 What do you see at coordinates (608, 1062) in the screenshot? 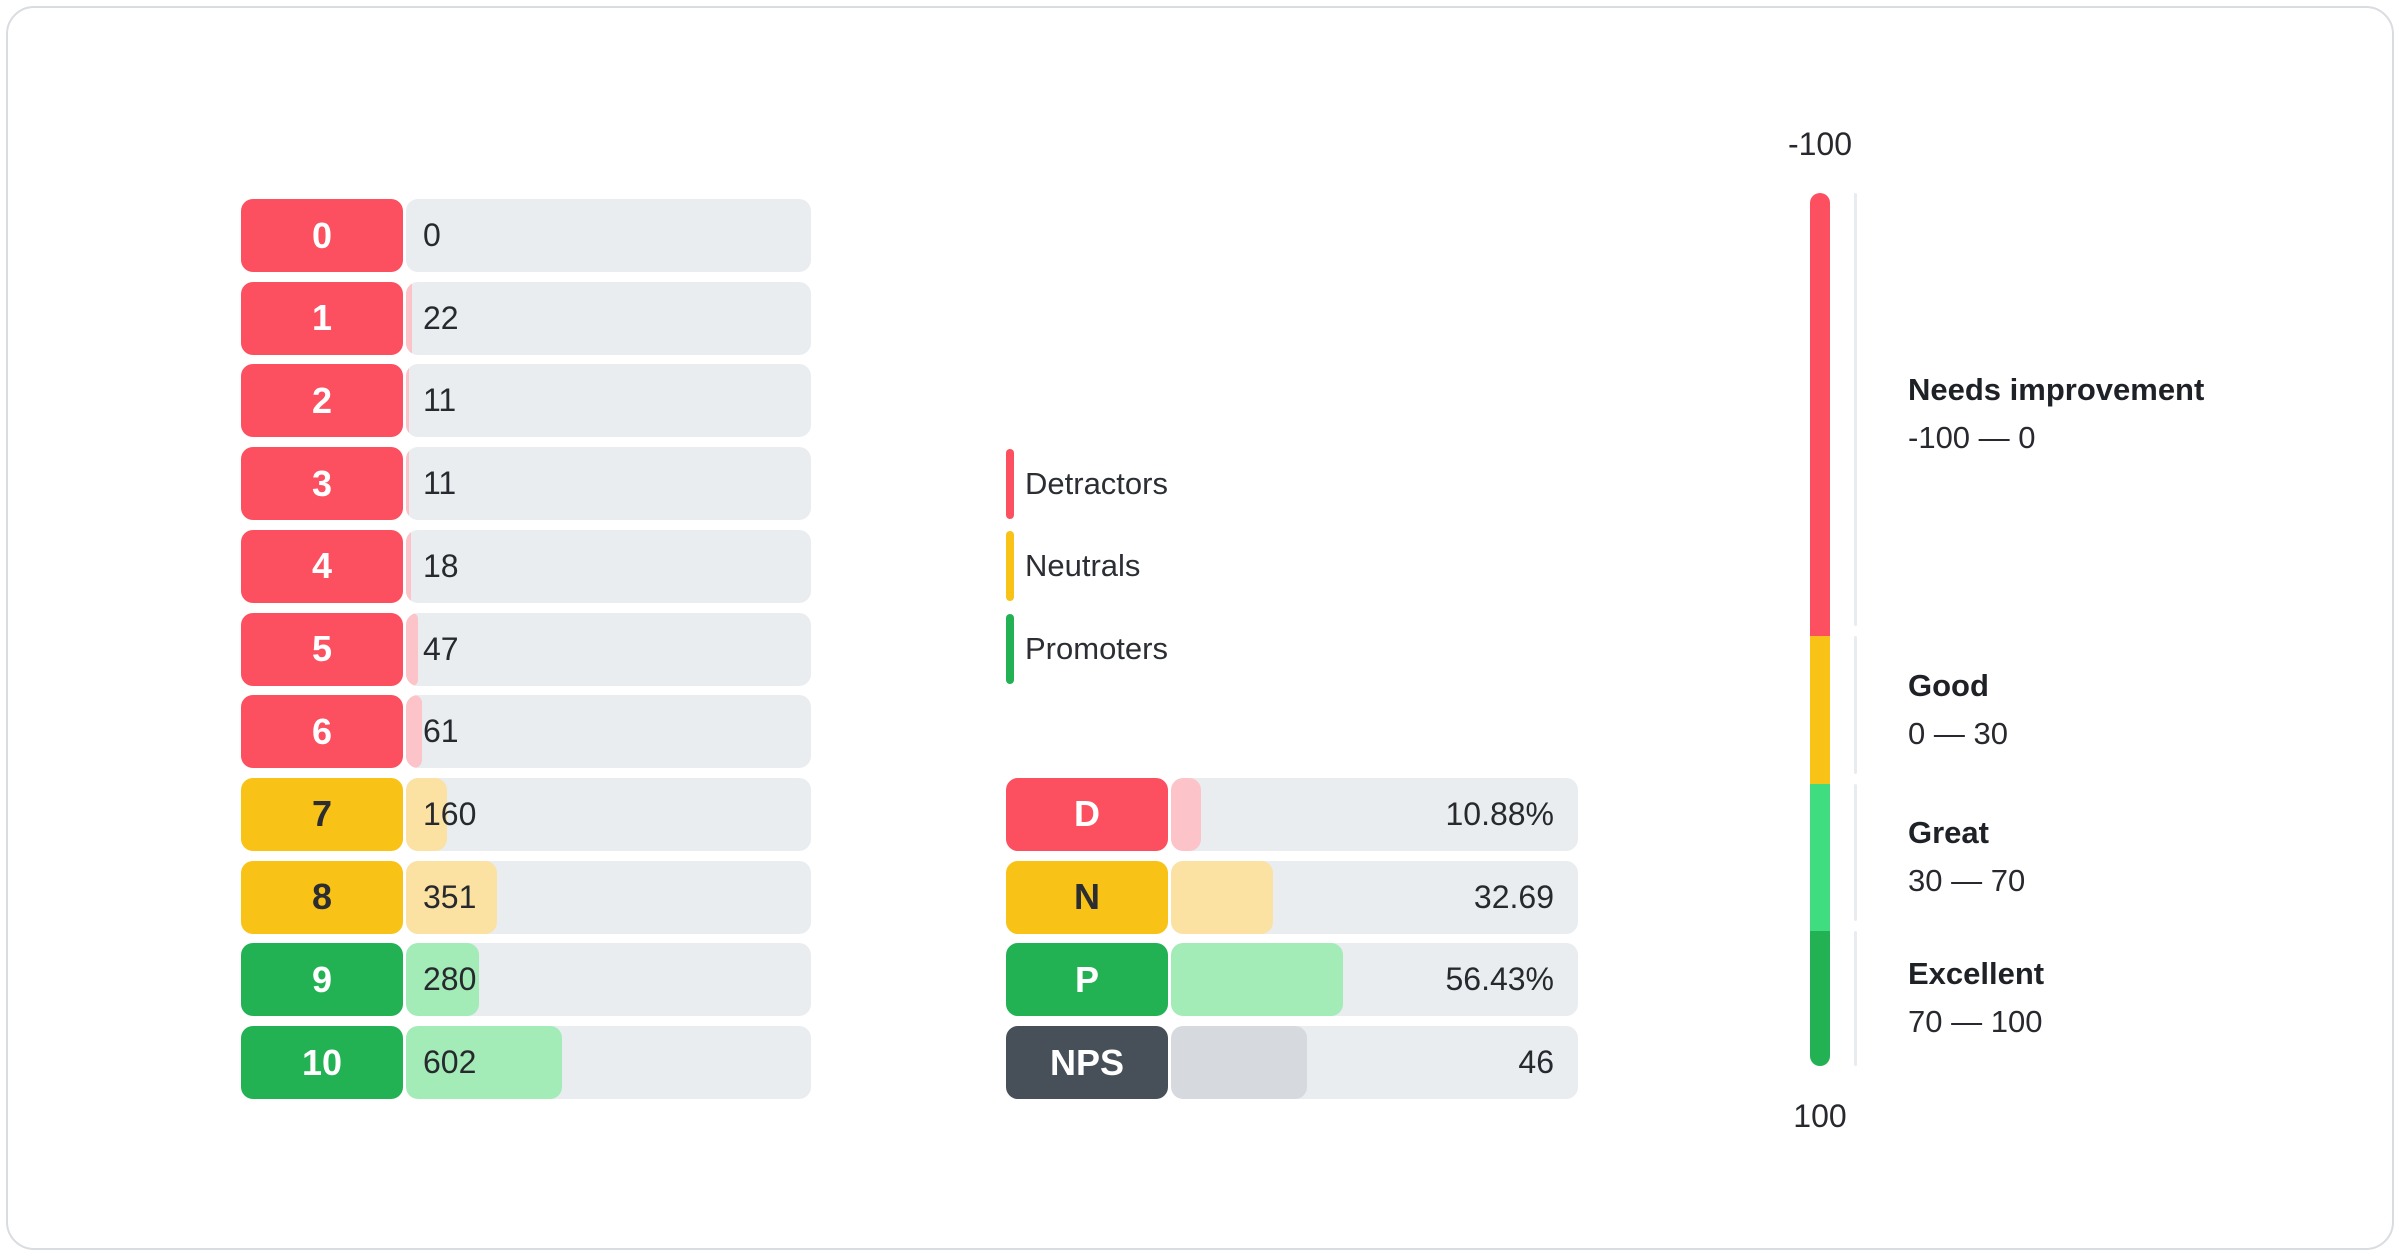
I see `score-track: 602` at bounding box center [608, 1062].